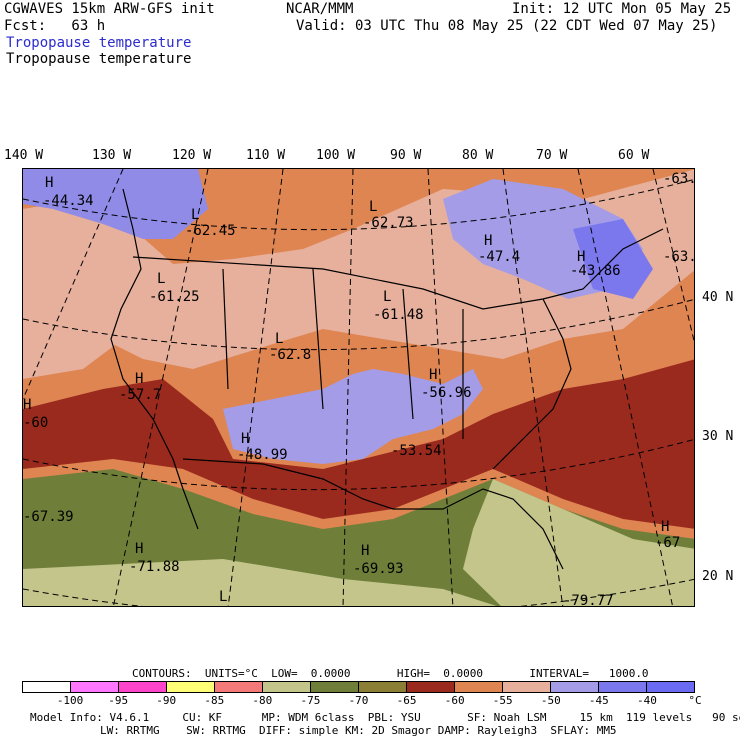 Image resolution: width=740 pixels, height=740 pixels. Describe the element at coordinates (140, 395) in the screenshot. I see `center-value: -57.7` at that location.